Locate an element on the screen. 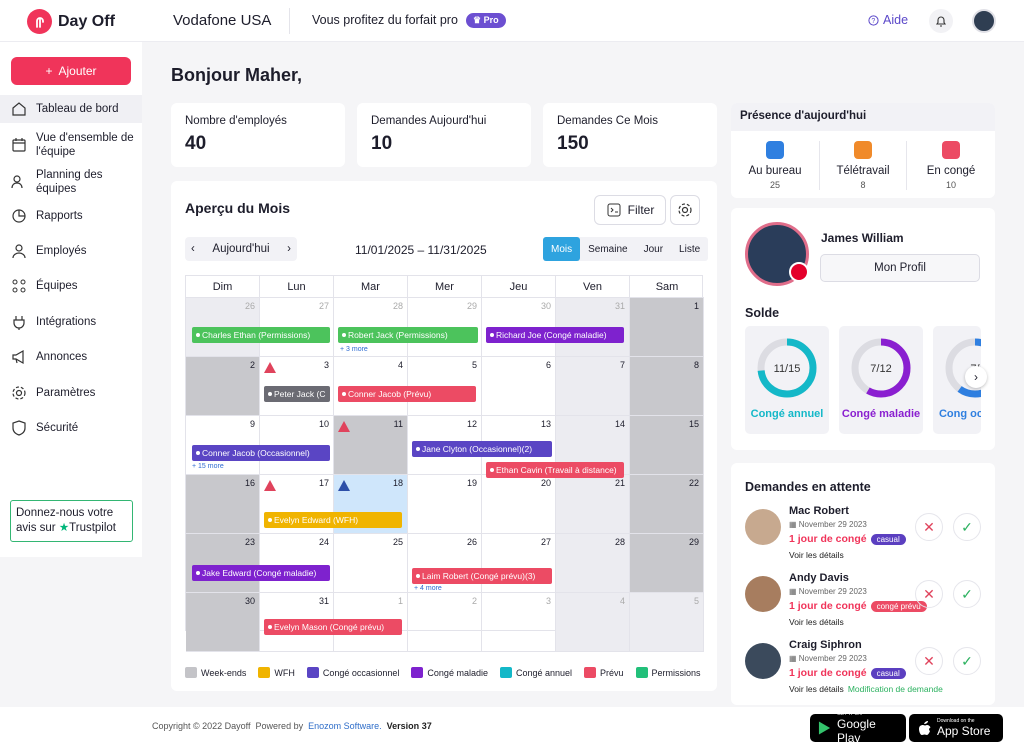 The height and width of the screenshot is (747, 1024). calendar-day-cell: 21 is located at coordinates (593, 504).